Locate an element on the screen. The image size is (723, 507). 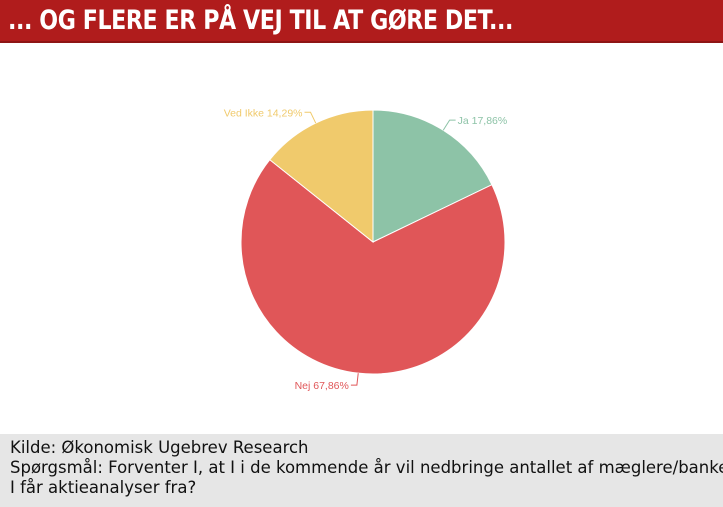
question-text-line-2: I får aktieanalyser fra? is located at coordinates (103, 487).